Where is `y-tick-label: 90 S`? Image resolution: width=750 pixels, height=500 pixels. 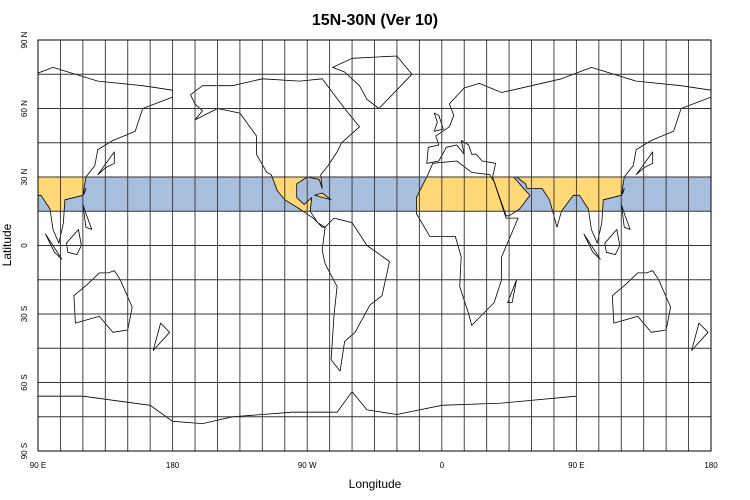
y-tick-label: 90 S is located at coordinates (24, 451).